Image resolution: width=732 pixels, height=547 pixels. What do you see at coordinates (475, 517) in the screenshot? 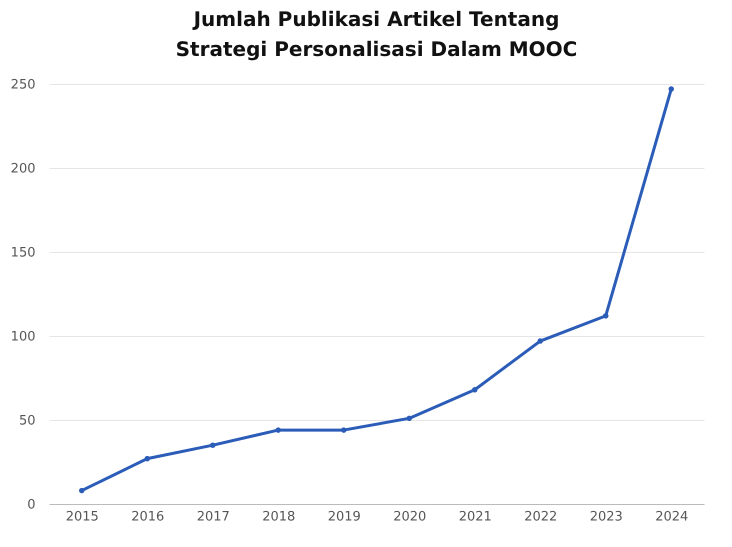
I see `x-tick-label: 2021` at bounding box center [475, 517].